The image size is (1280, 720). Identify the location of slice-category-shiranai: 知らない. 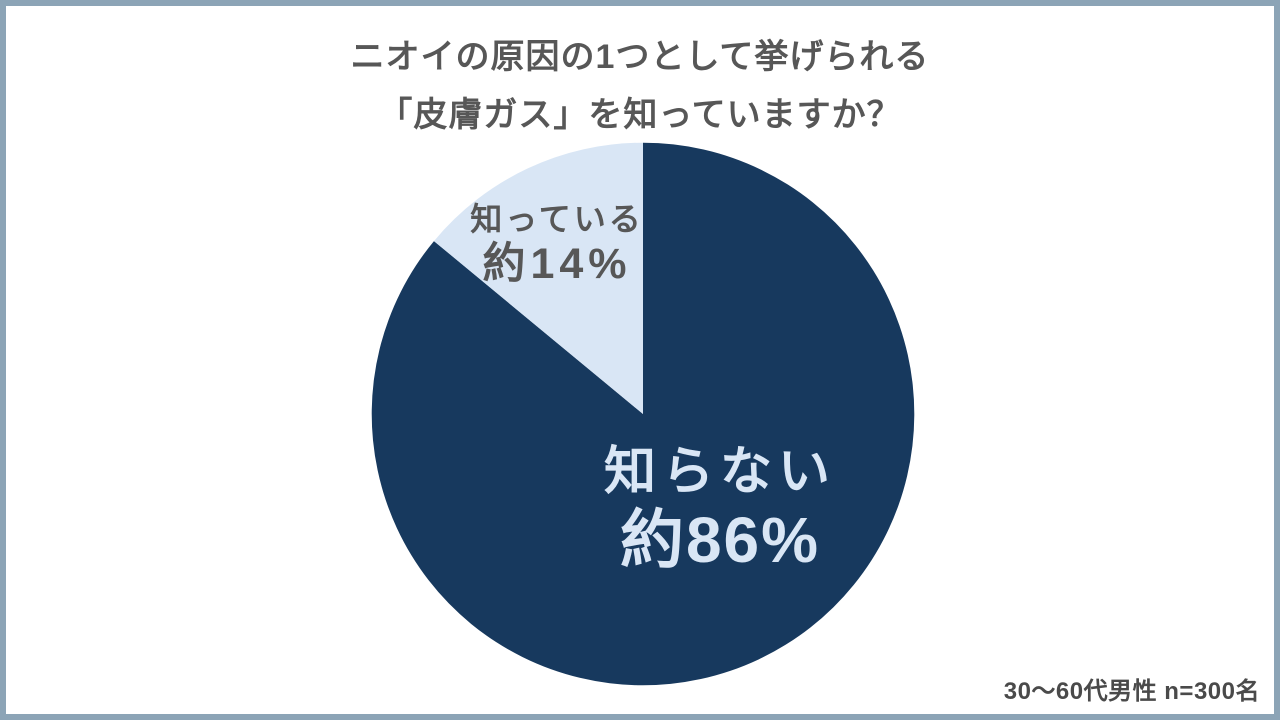
(719, 472).